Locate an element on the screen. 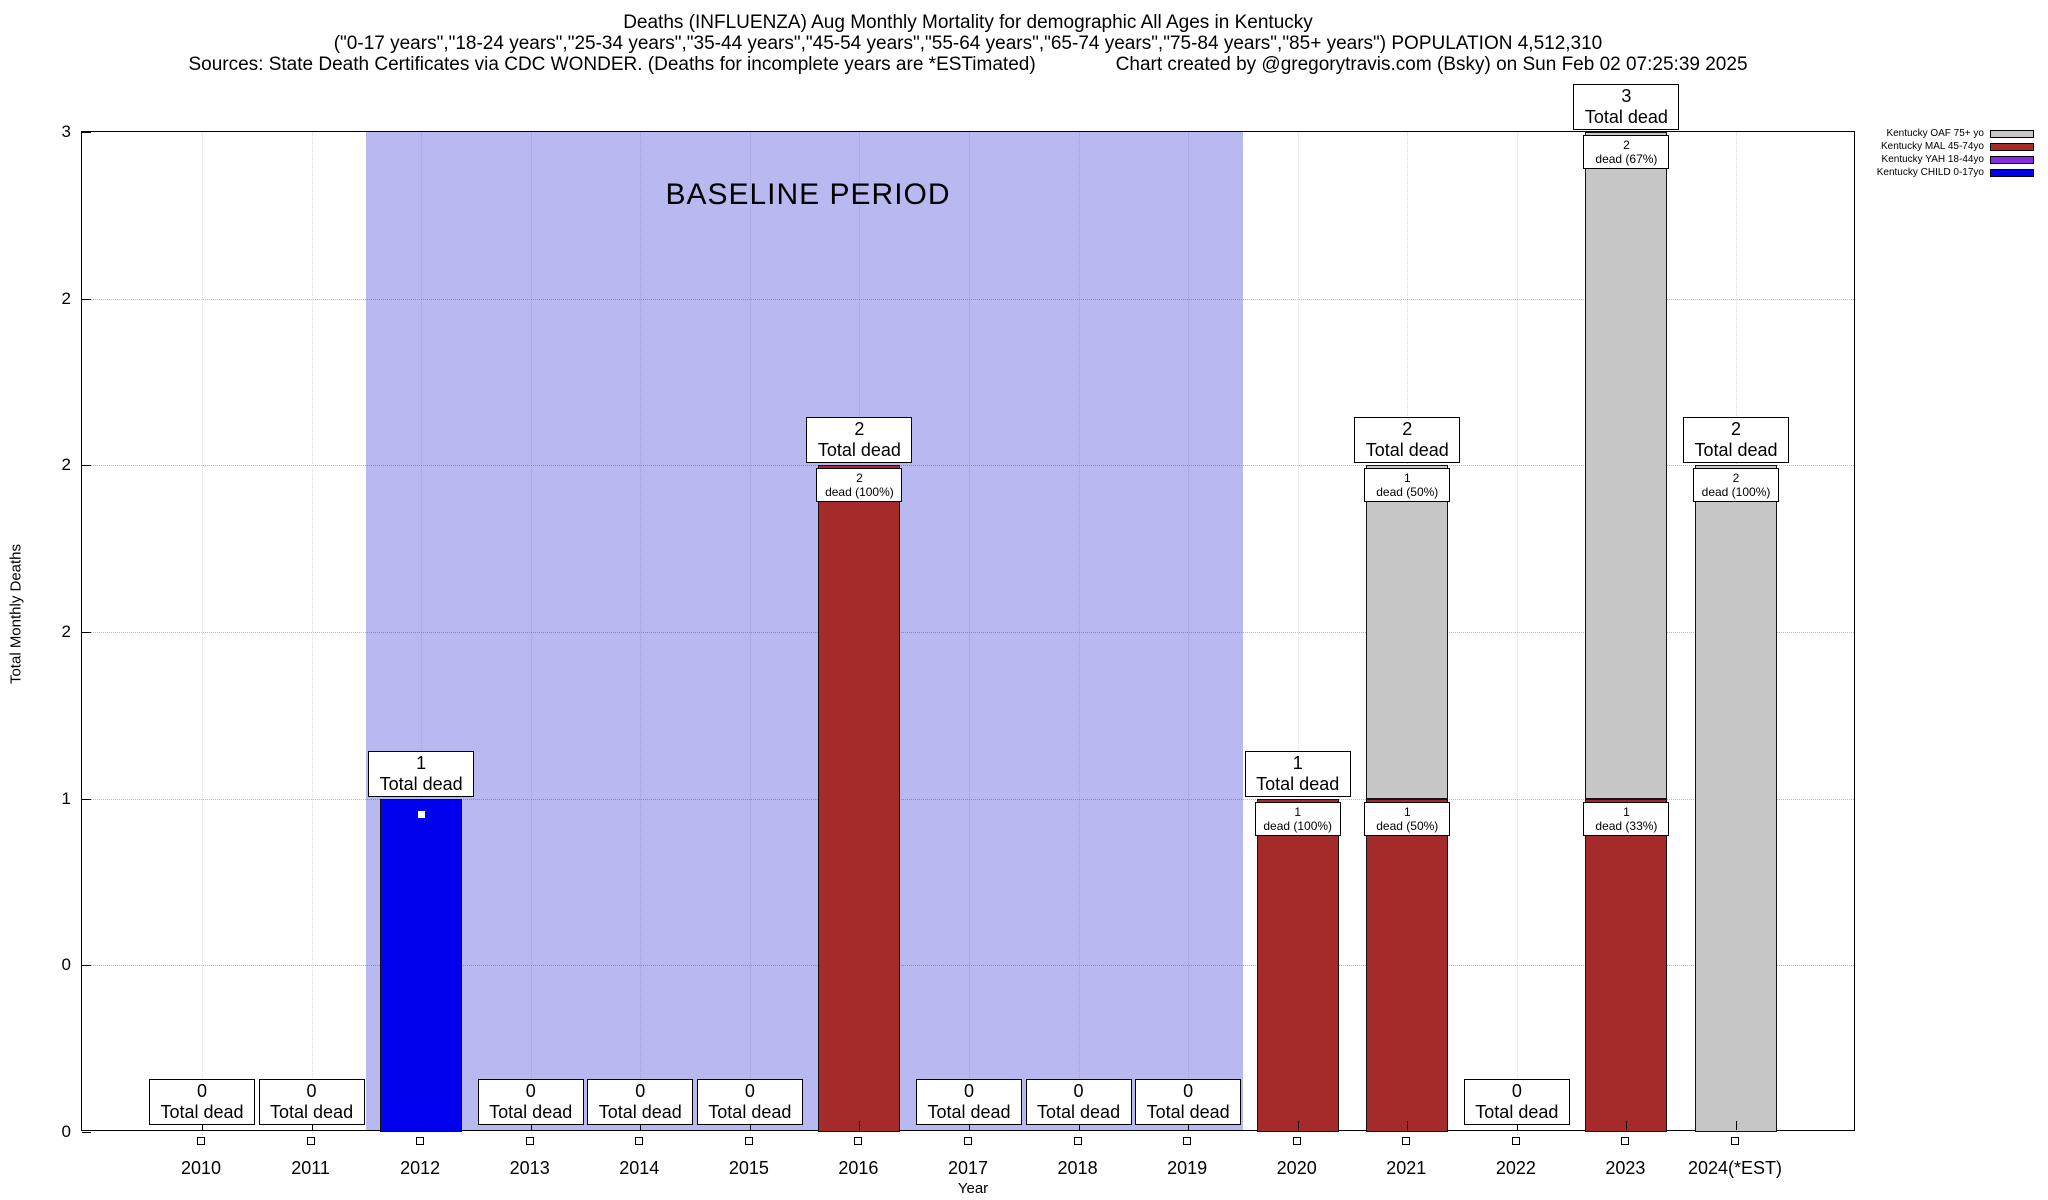 The width and height of the screenshot is (2048, 1200). bar-segment-2021-MAL is located at coordinates (1407, 965).